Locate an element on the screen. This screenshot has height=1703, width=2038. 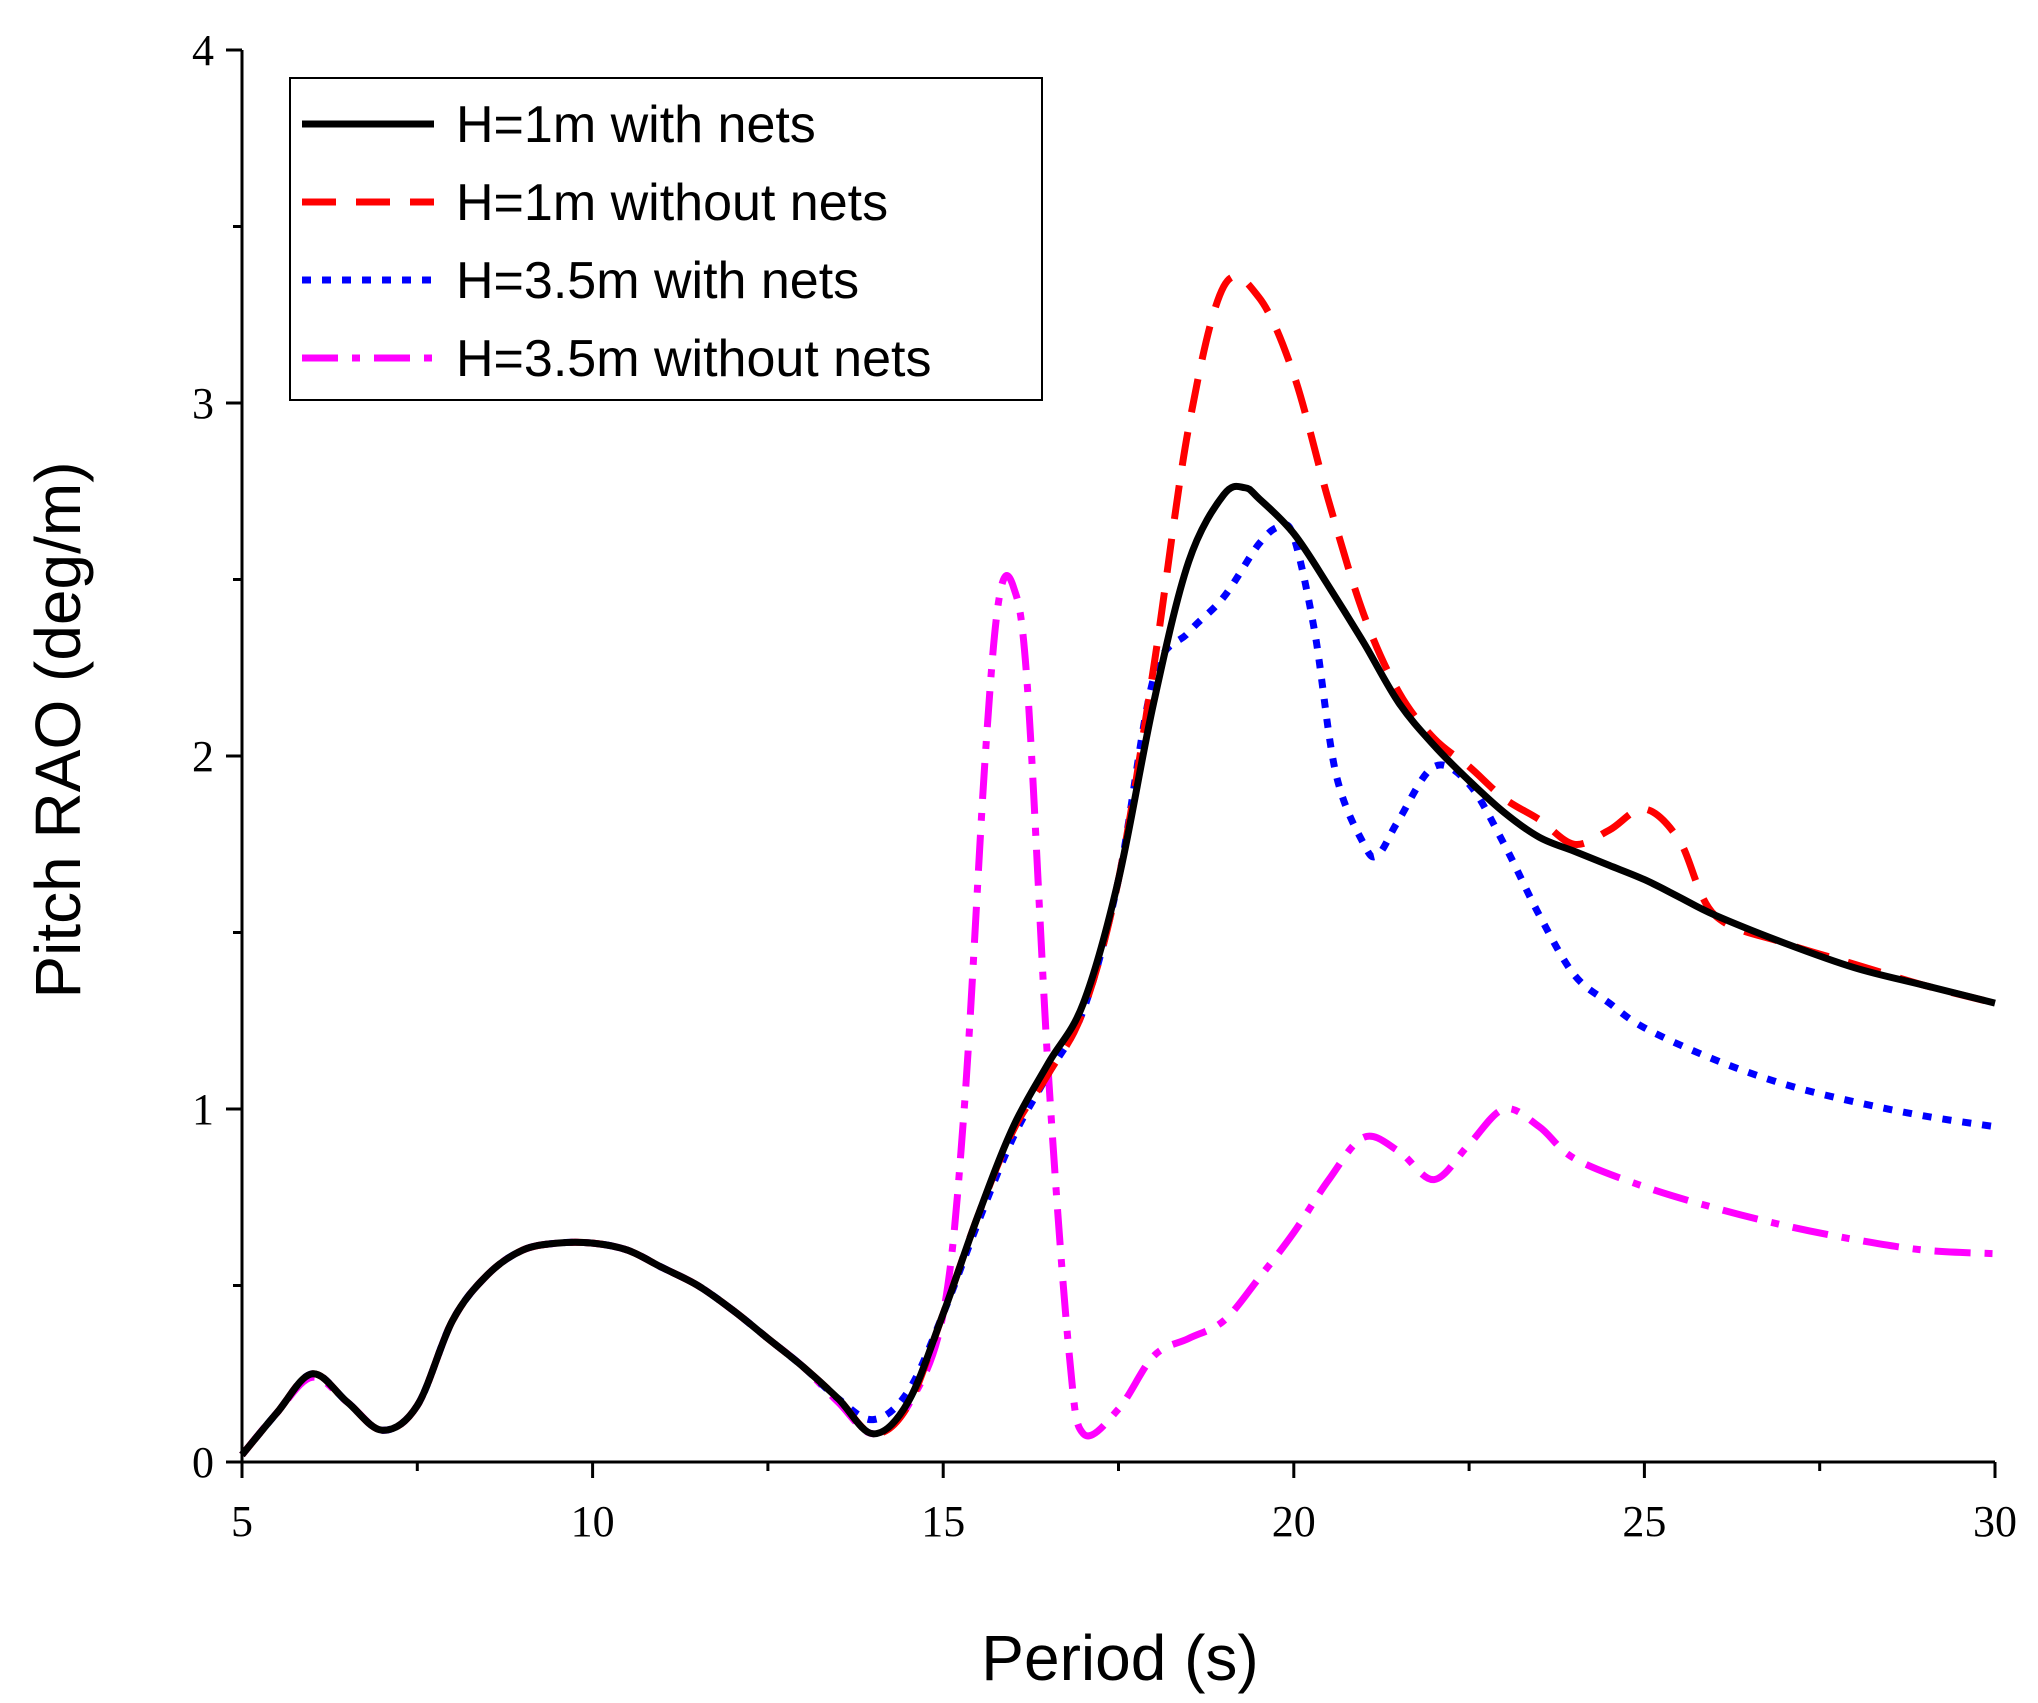
legend-label: H=3.5m with nets is located at coordinates (657, 281).